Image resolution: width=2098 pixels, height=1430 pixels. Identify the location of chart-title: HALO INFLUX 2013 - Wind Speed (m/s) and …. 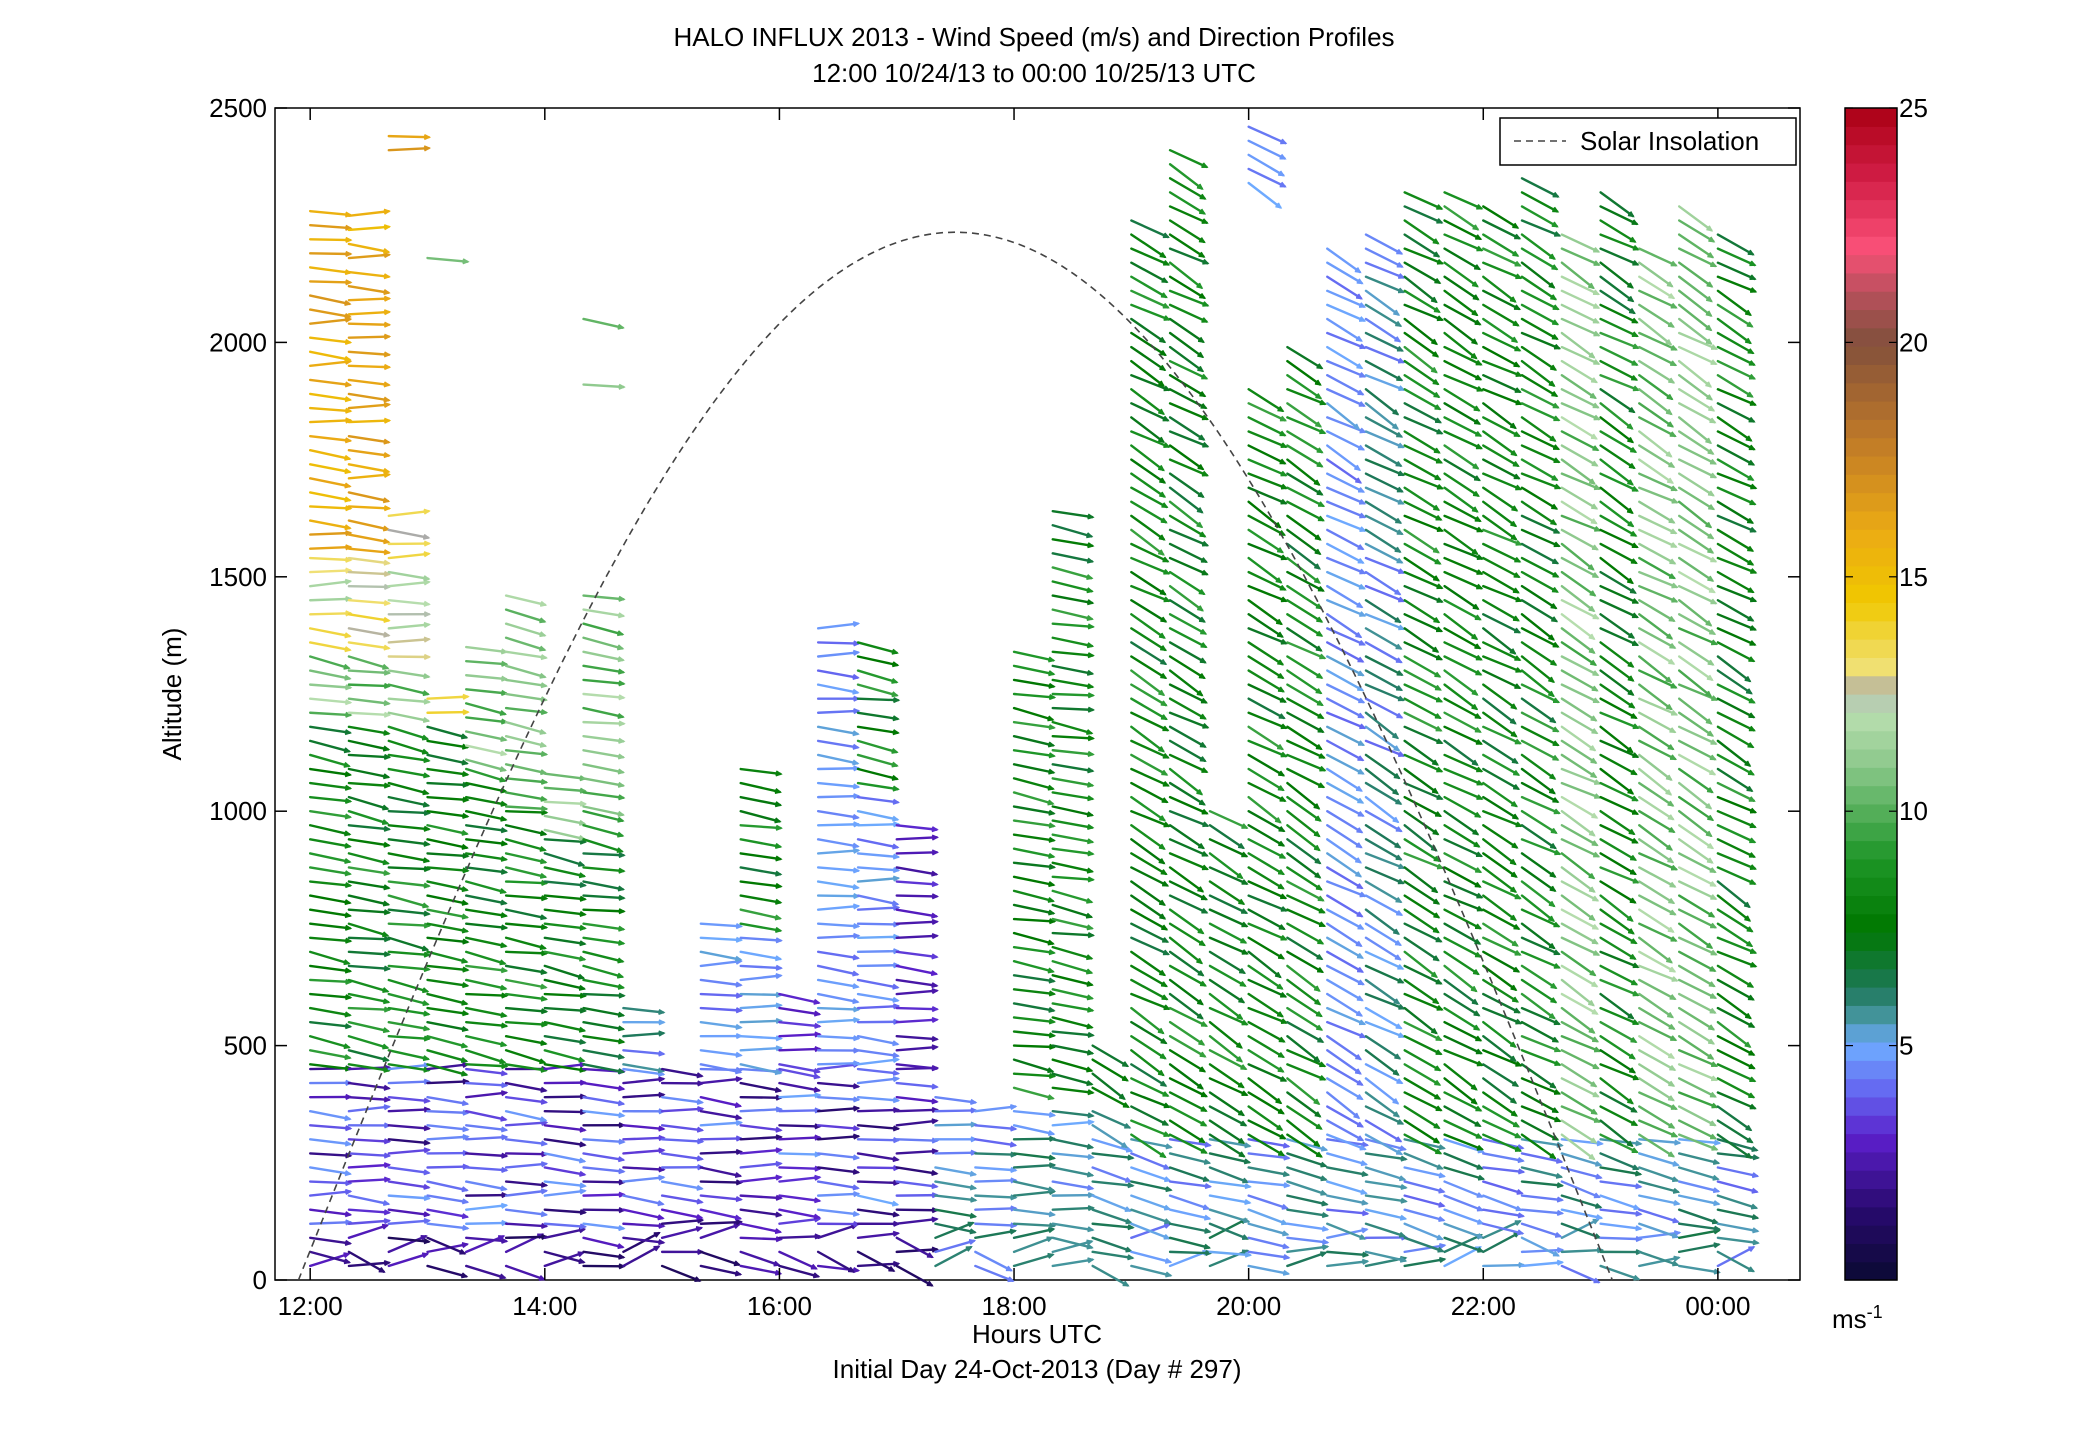
(1033, 37).